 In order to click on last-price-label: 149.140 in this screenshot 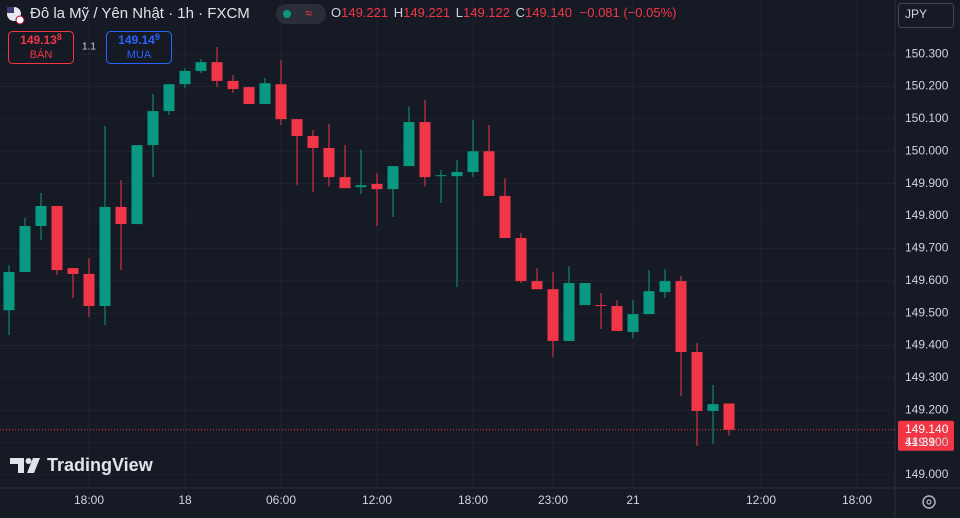, I will do `click(927, 429)`.